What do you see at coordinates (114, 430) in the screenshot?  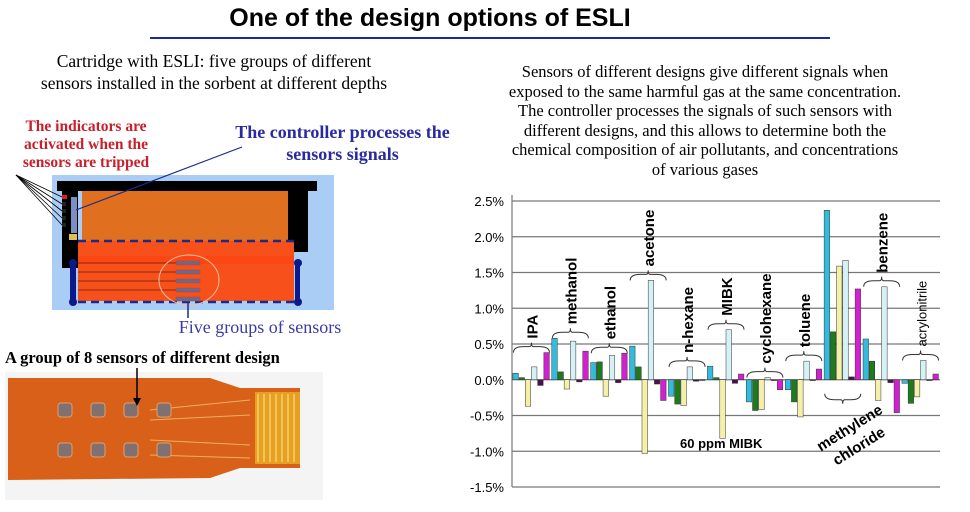 I see `sensor-chips` at bounding box center [114, 430].